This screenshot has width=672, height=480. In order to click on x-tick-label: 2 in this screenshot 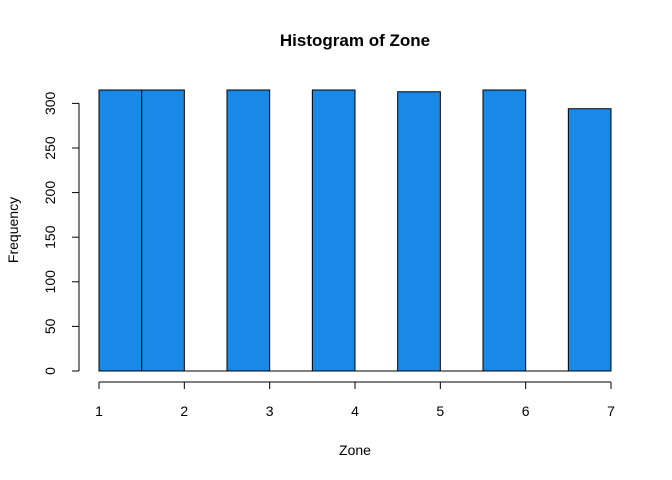, I will do `click(184, 411)`.